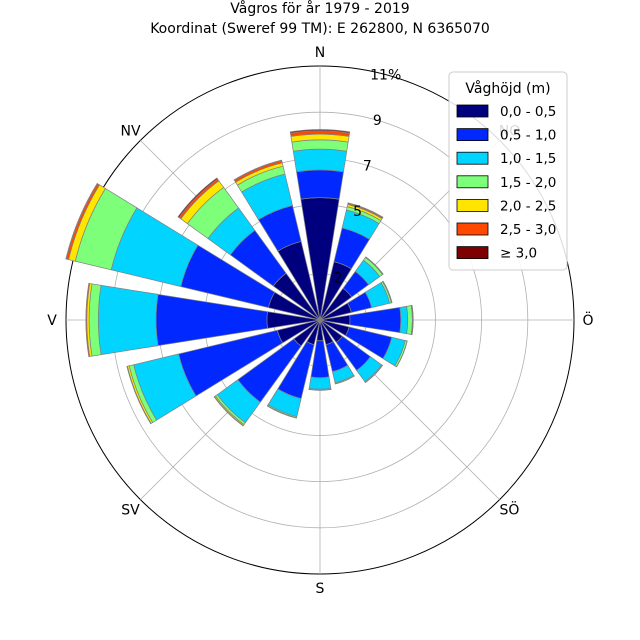  Describe the element at coordinates (319, 8) in the screenshot. I see `chart-title: Vågros för år 1979 - 2019` at that location.